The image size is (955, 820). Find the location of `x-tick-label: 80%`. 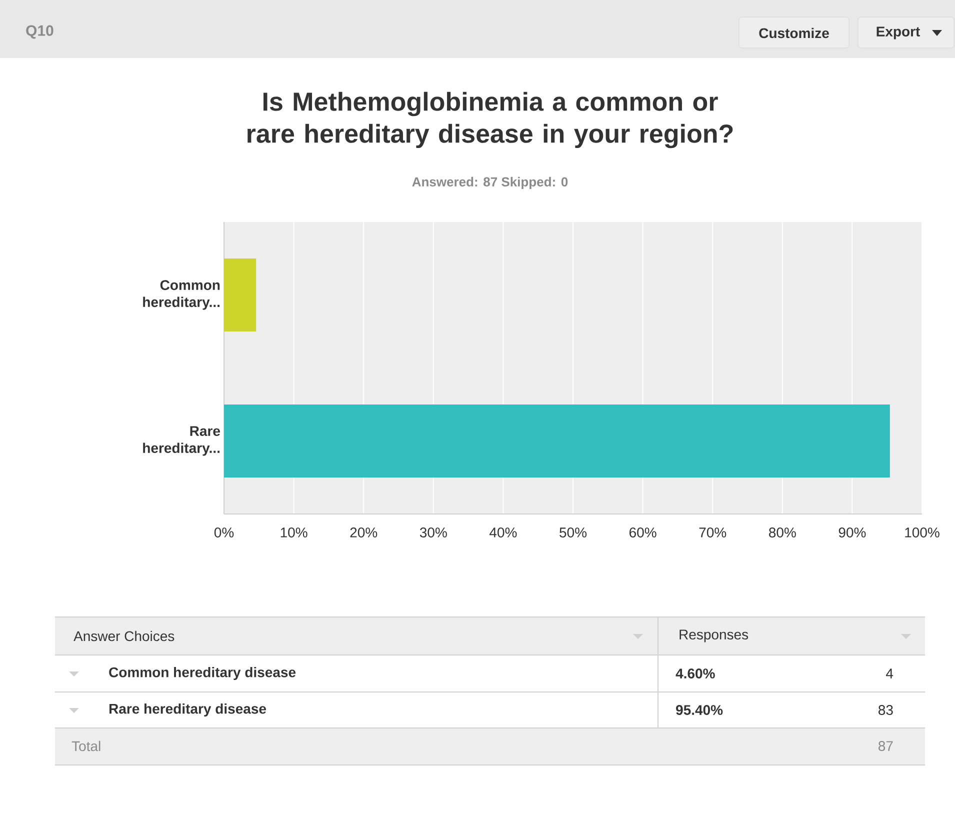

x-tick-label: 80% is located at coordinates (782, 533).